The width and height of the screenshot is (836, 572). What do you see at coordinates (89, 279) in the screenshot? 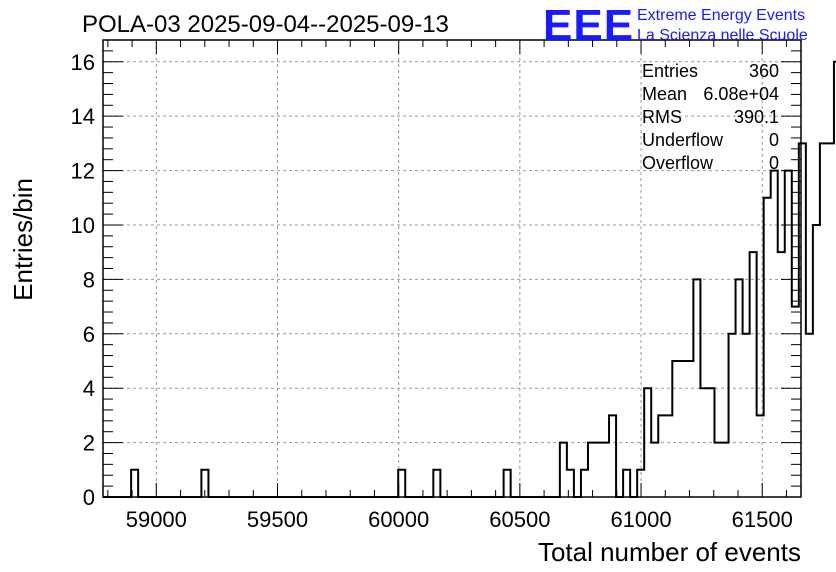
I see `y-tick-label: 8` at bounding box center [89, 279].